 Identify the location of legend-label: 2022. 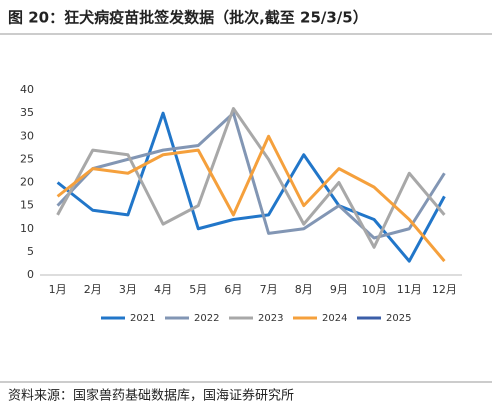
(206, 318).